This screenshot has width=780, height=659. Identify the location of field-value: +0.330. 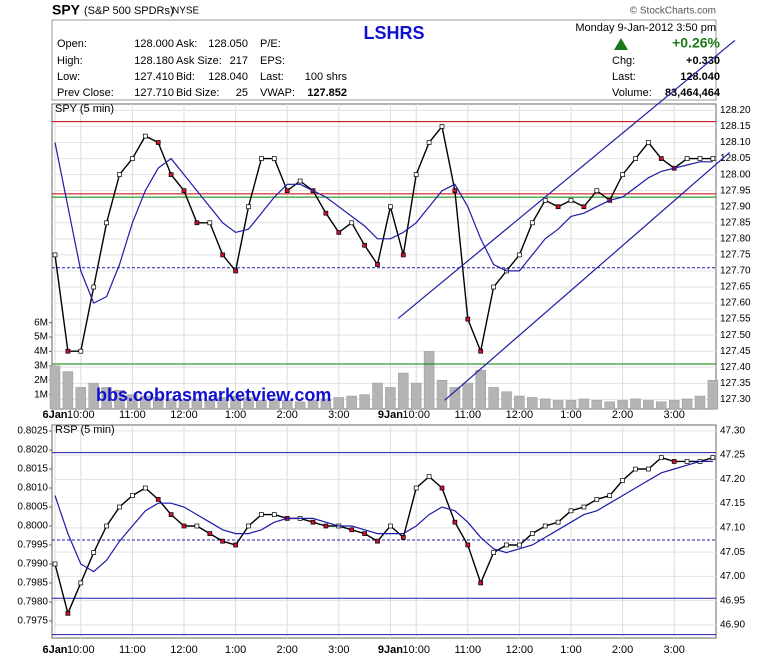
(703, 61).